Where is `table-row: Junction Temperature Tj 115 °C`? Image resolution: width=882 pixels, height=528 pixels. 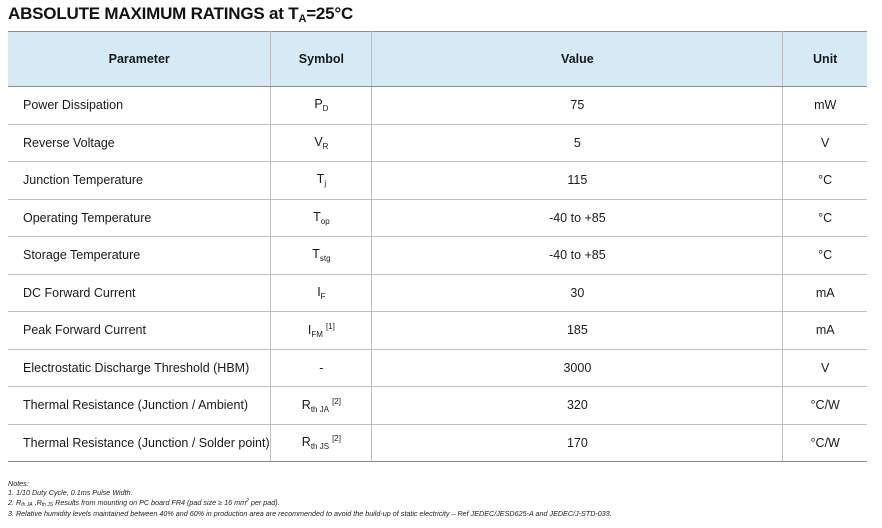
table-row: Junction Temperature Tj 115 °C is located at coordinates (437, 180).